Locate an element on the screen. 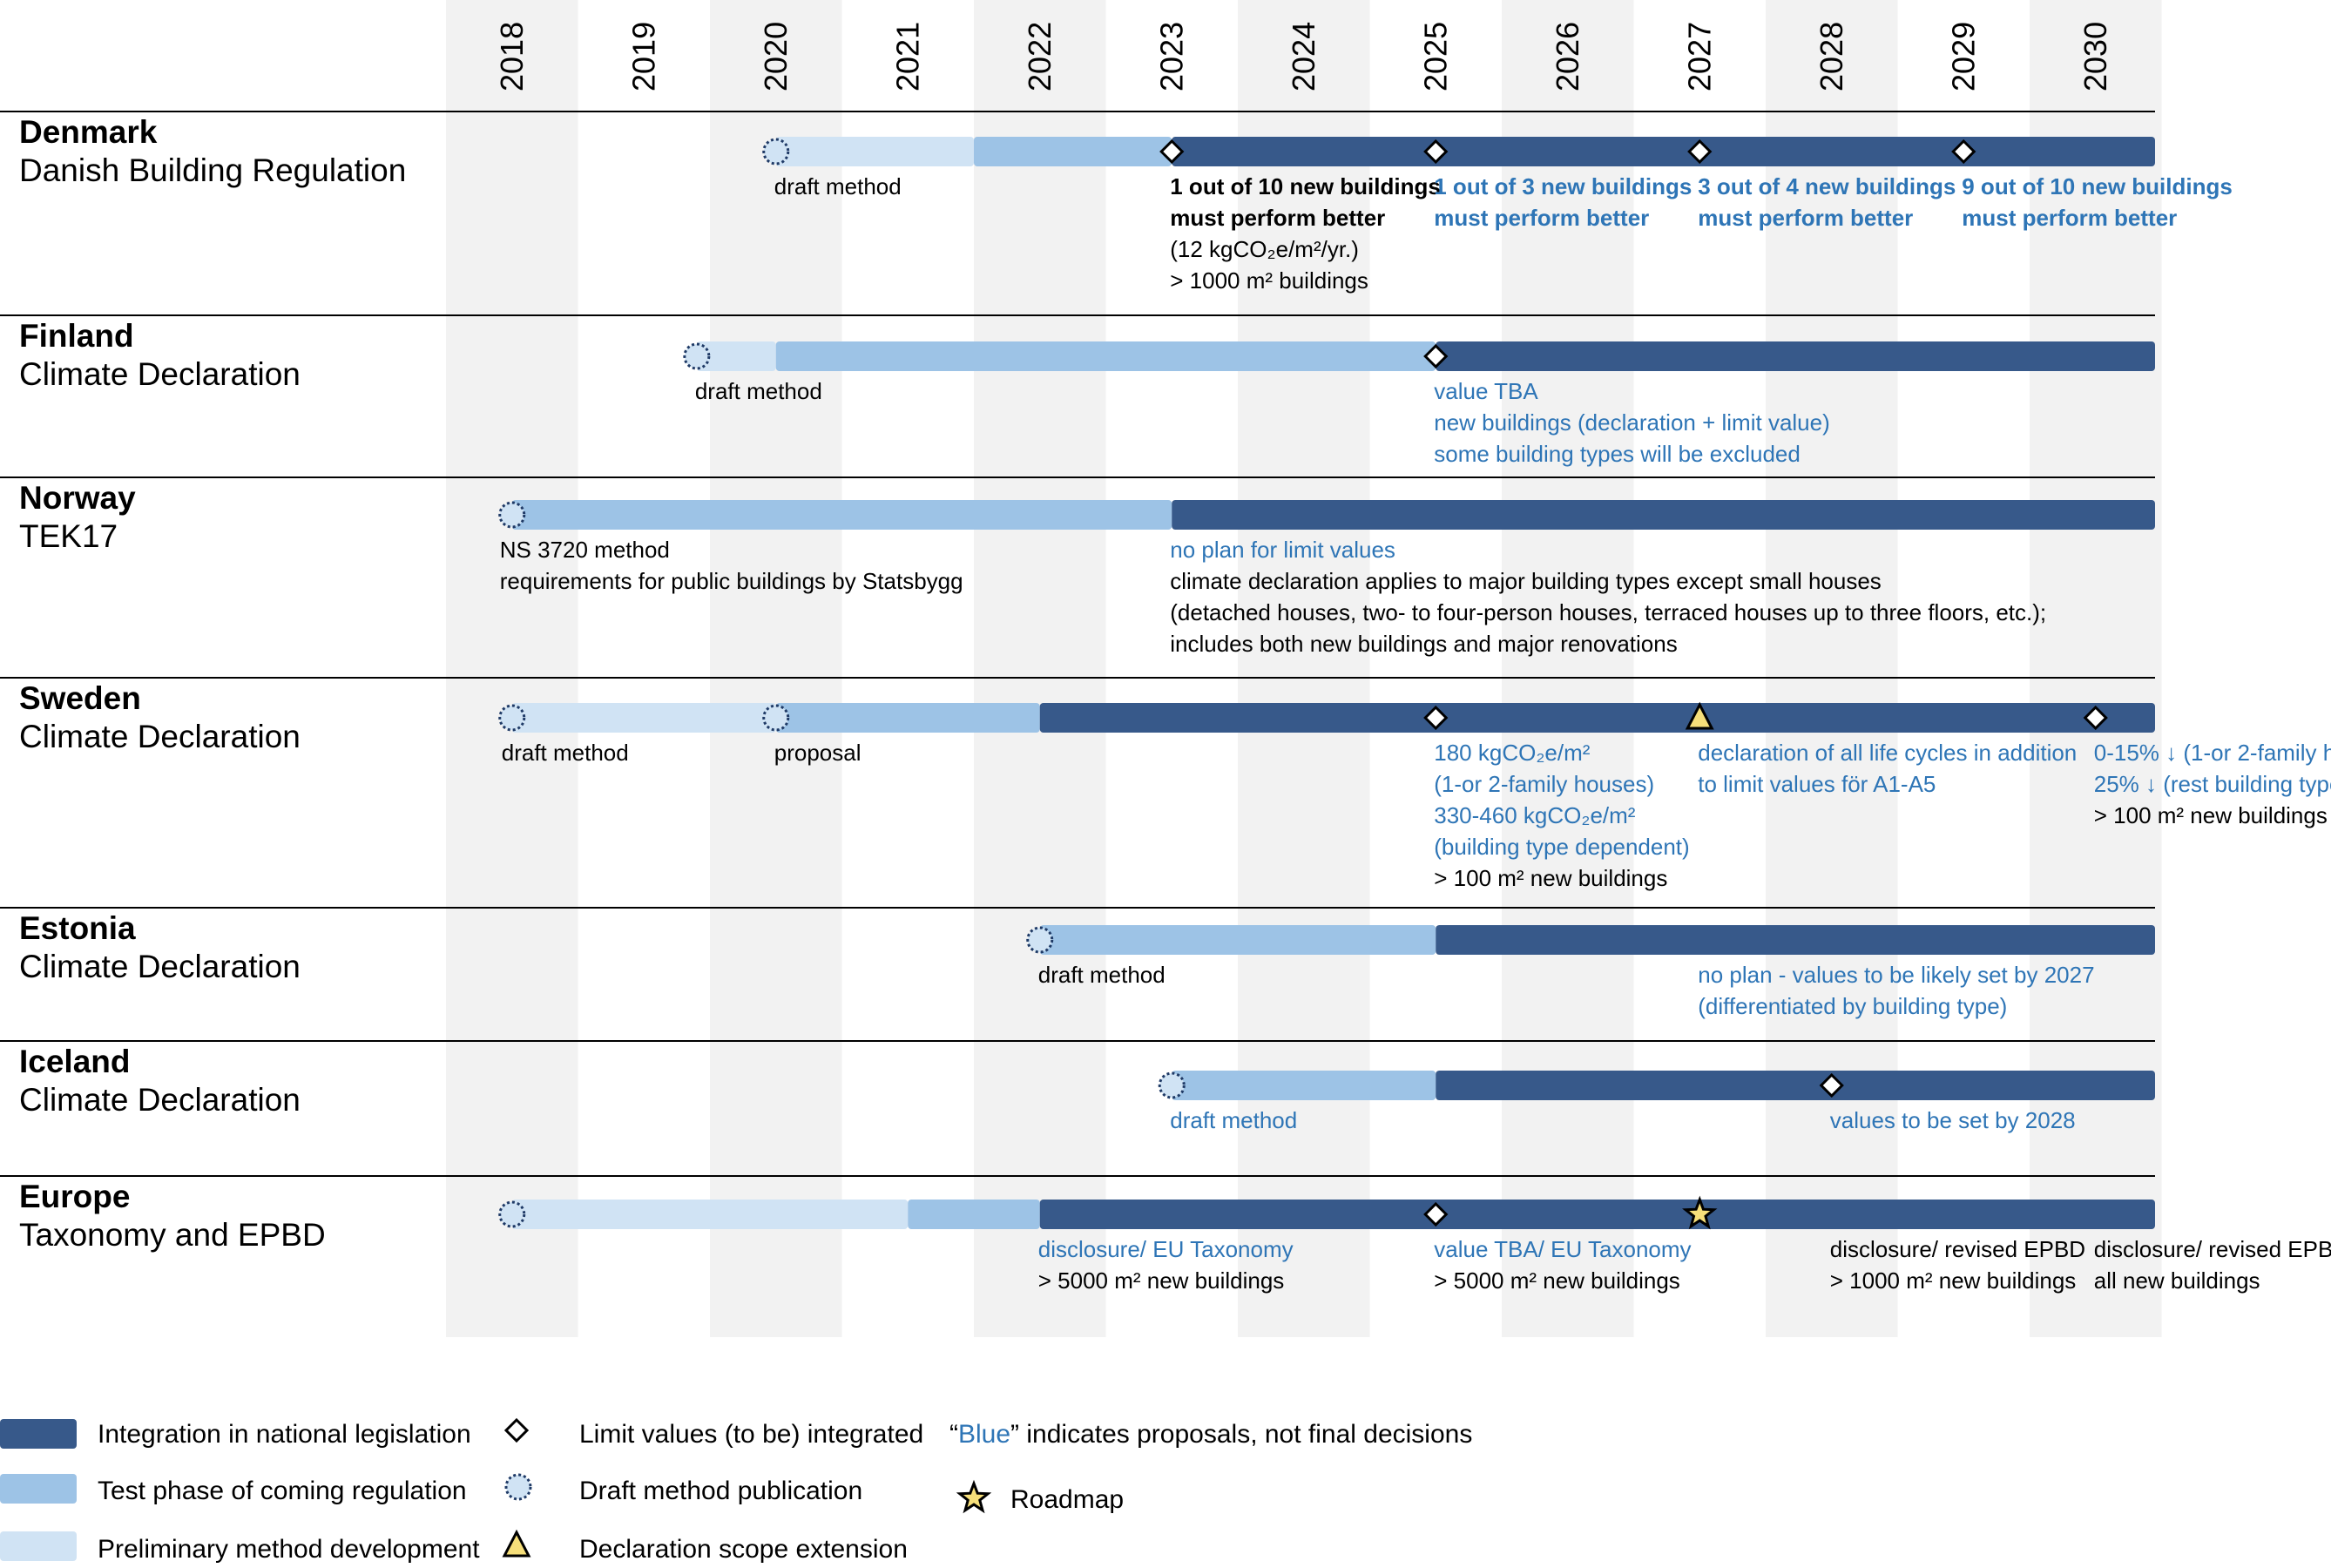 This screenshot has height=1568, width=2331. year-label: 2029 is located at coordinates (1963, 56).